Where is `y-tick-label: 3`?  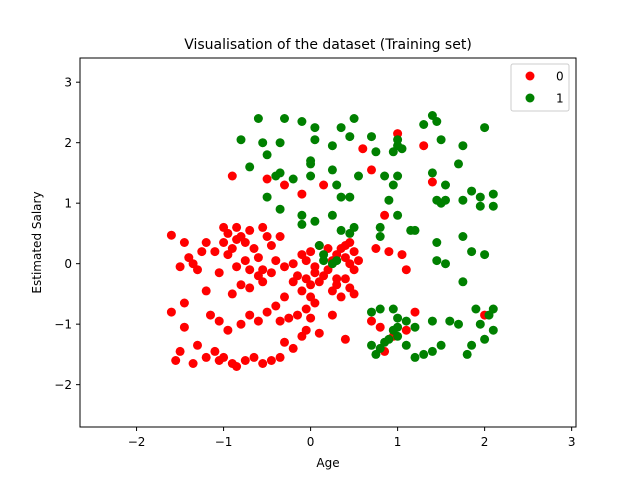 y-tick-label: 3 is located at coordinates (68, 83).